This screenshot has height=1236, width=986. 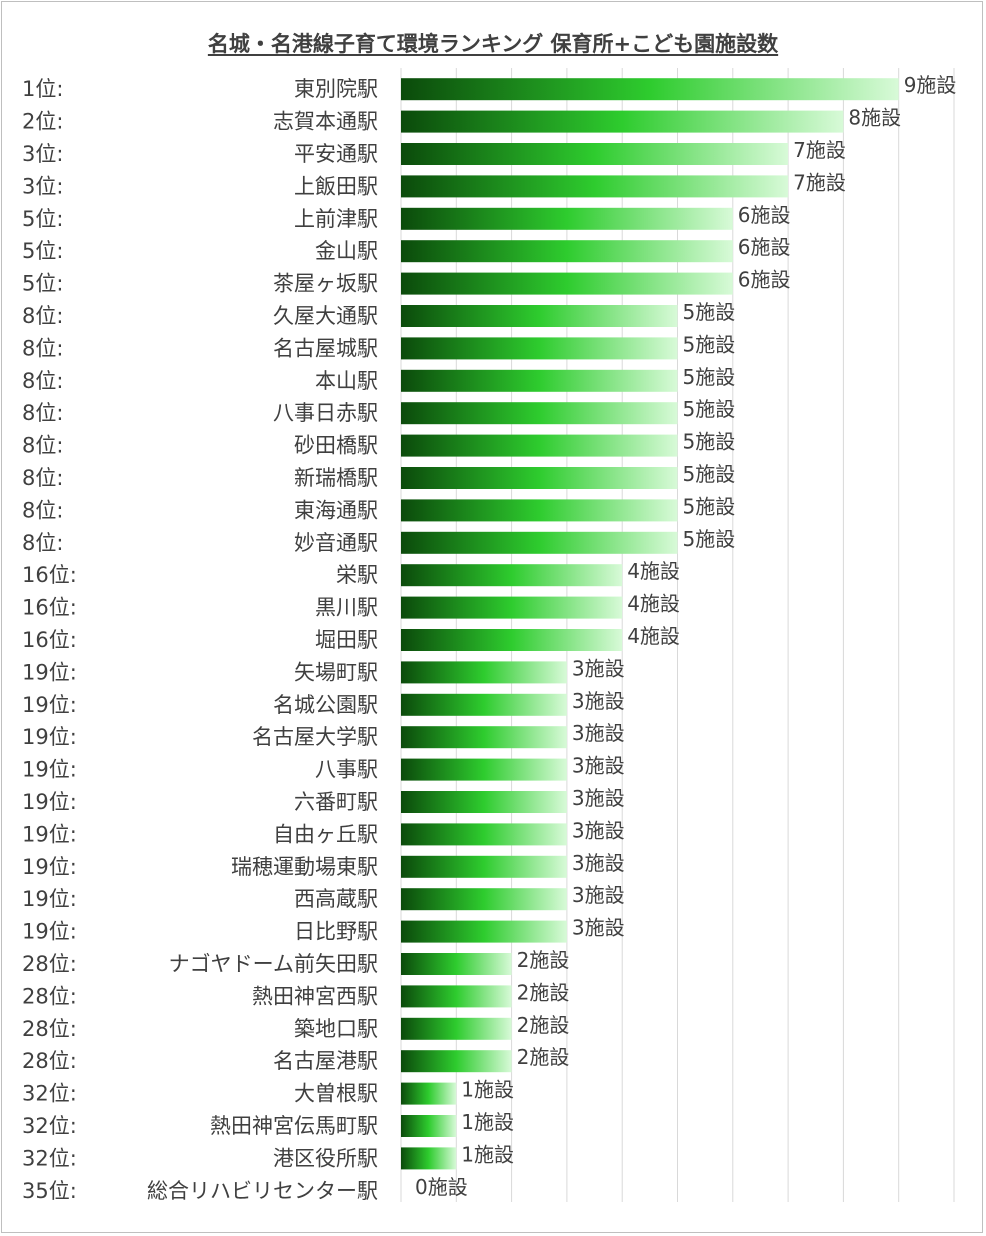 What do you see at coordinates (336, 510) in the screenshot?
I see `station-label: 東海通駅` at bounding box center [336, 510].